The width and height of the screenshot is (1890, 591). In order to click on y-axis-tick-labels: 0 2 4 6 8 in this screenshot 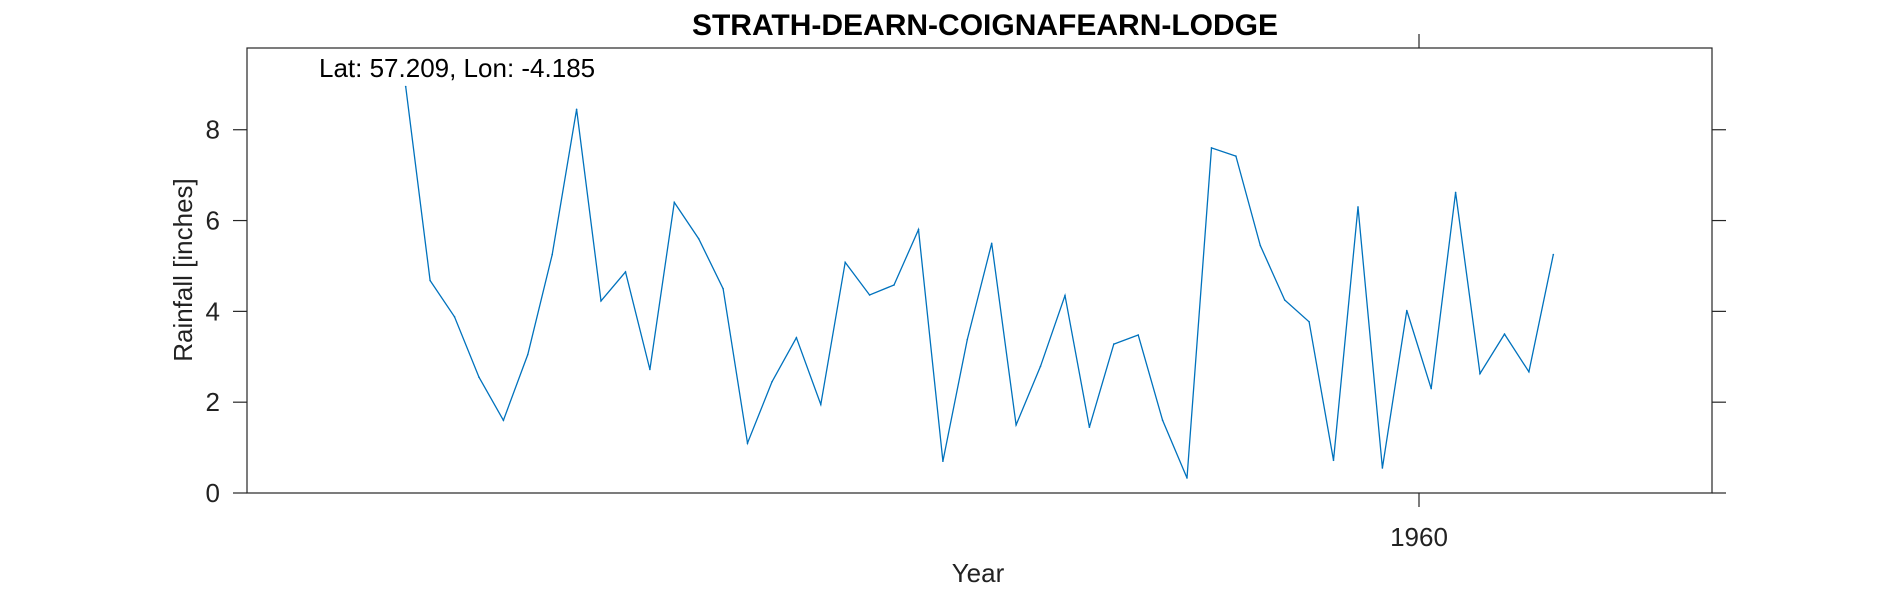, I will do `click(213, 311)`.